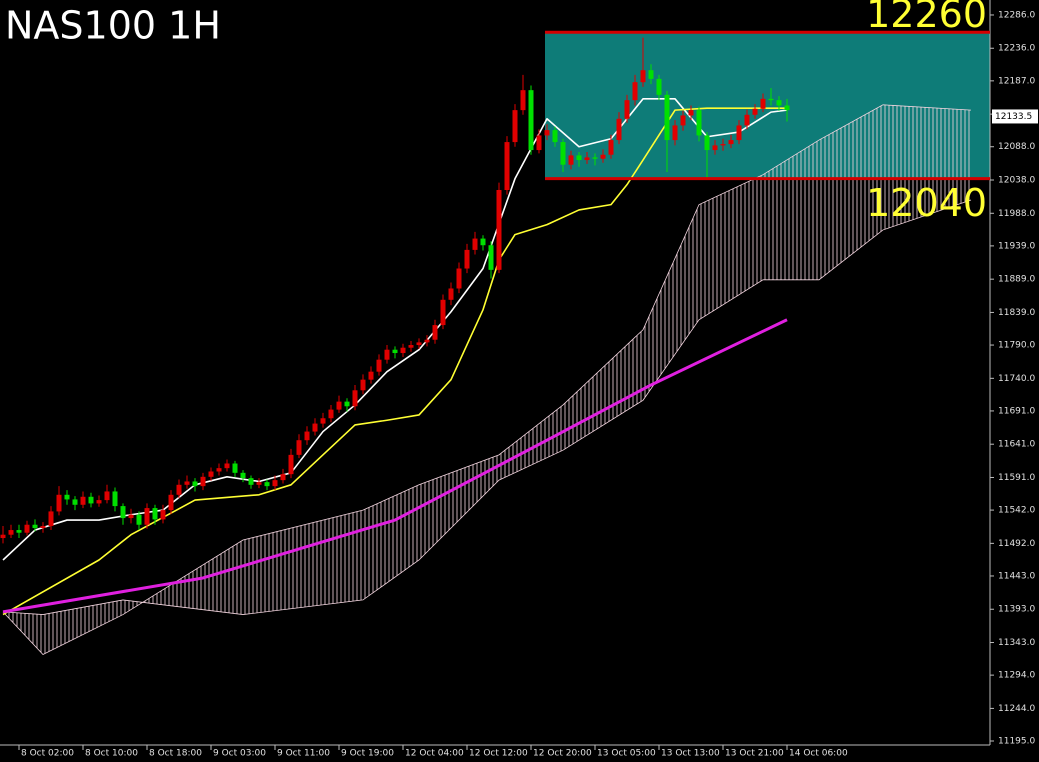 The width and height of the screenshot is (1039, 762). I want to click on y-tick-label: 11740.0, so click(1016, 379).